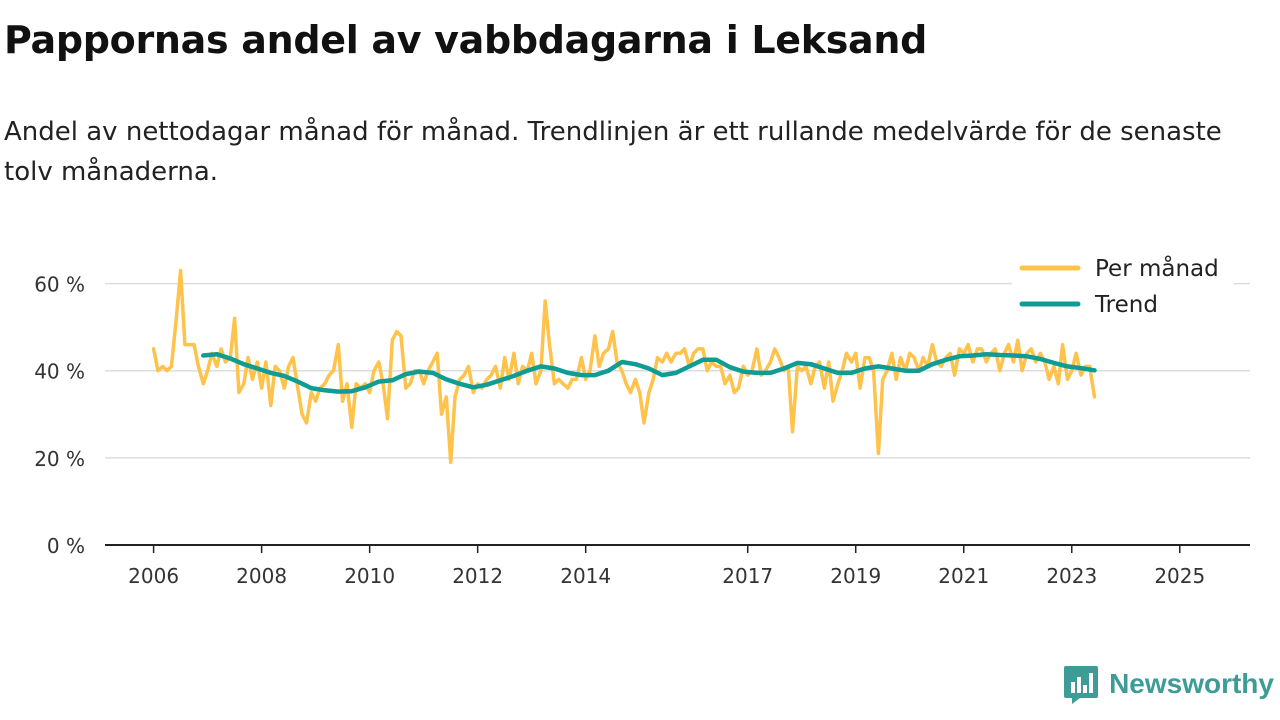 The image size is (1280, 720). I want to click on x-tick-label: 2019, so click(855, 576).